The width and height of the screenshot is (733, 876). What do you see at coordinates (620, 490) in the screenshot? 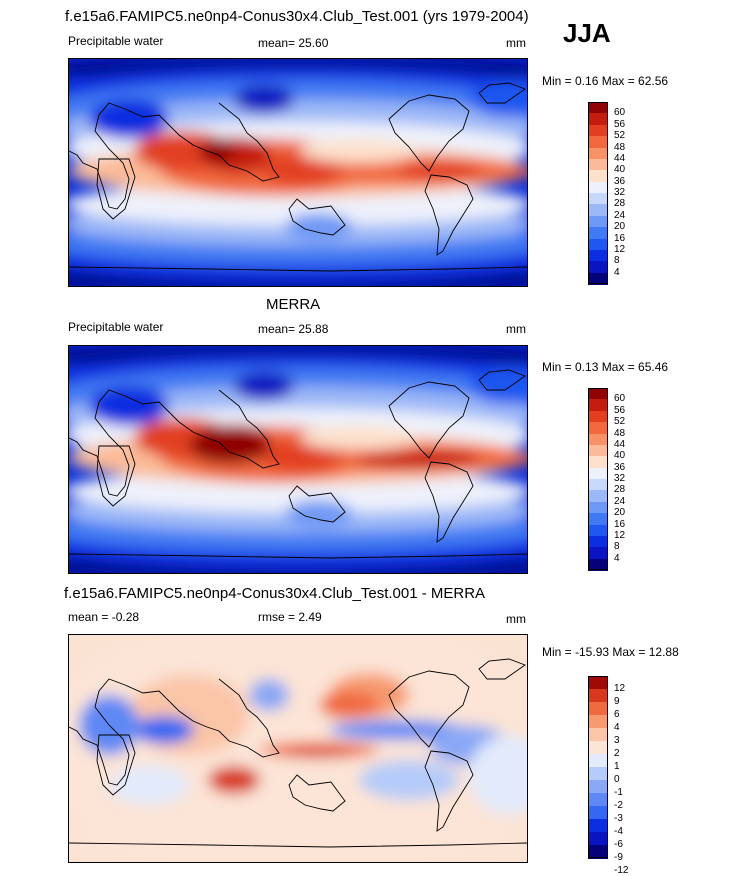
I see `colorbar-tick-label: 28` at bounding box center [620, 490].